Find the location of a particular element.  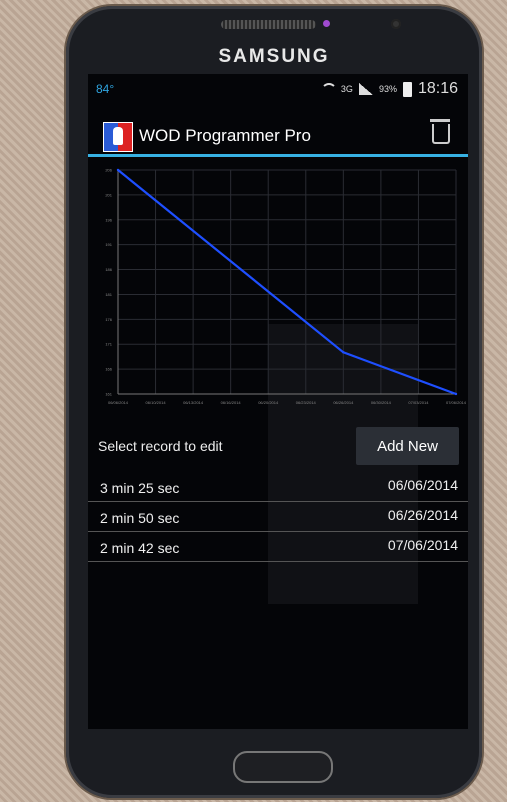

temperature-indicator: 84° is located at coordinates (105, 89).